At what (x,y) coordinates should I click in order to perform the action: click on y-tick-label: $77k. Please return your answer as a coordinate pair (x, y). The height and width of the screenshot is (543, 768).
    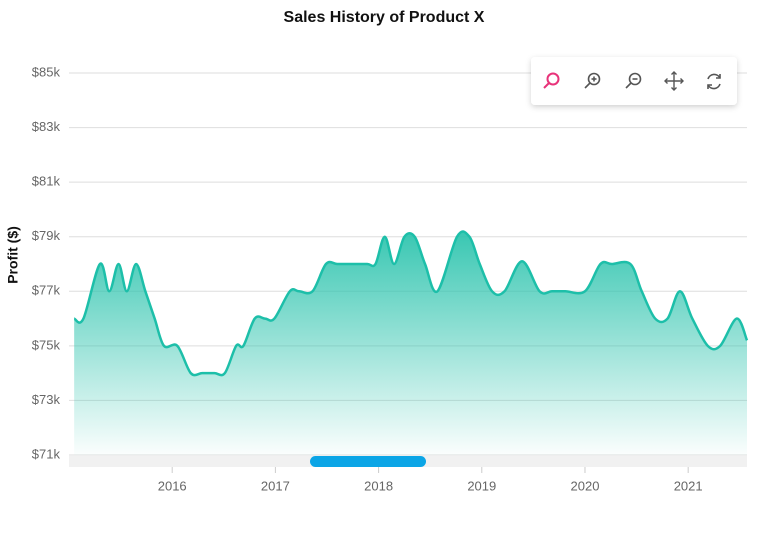
    Looking at the image, I should click on (46, 290).